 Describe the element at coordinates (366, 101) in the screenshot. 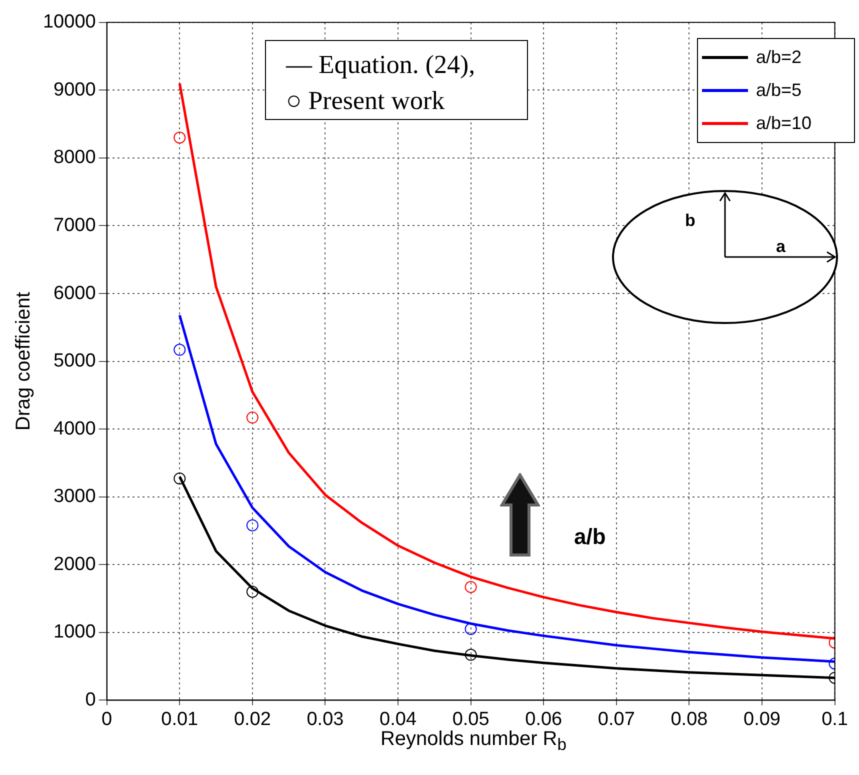

I see `annotation: ○ Present work` at that location.